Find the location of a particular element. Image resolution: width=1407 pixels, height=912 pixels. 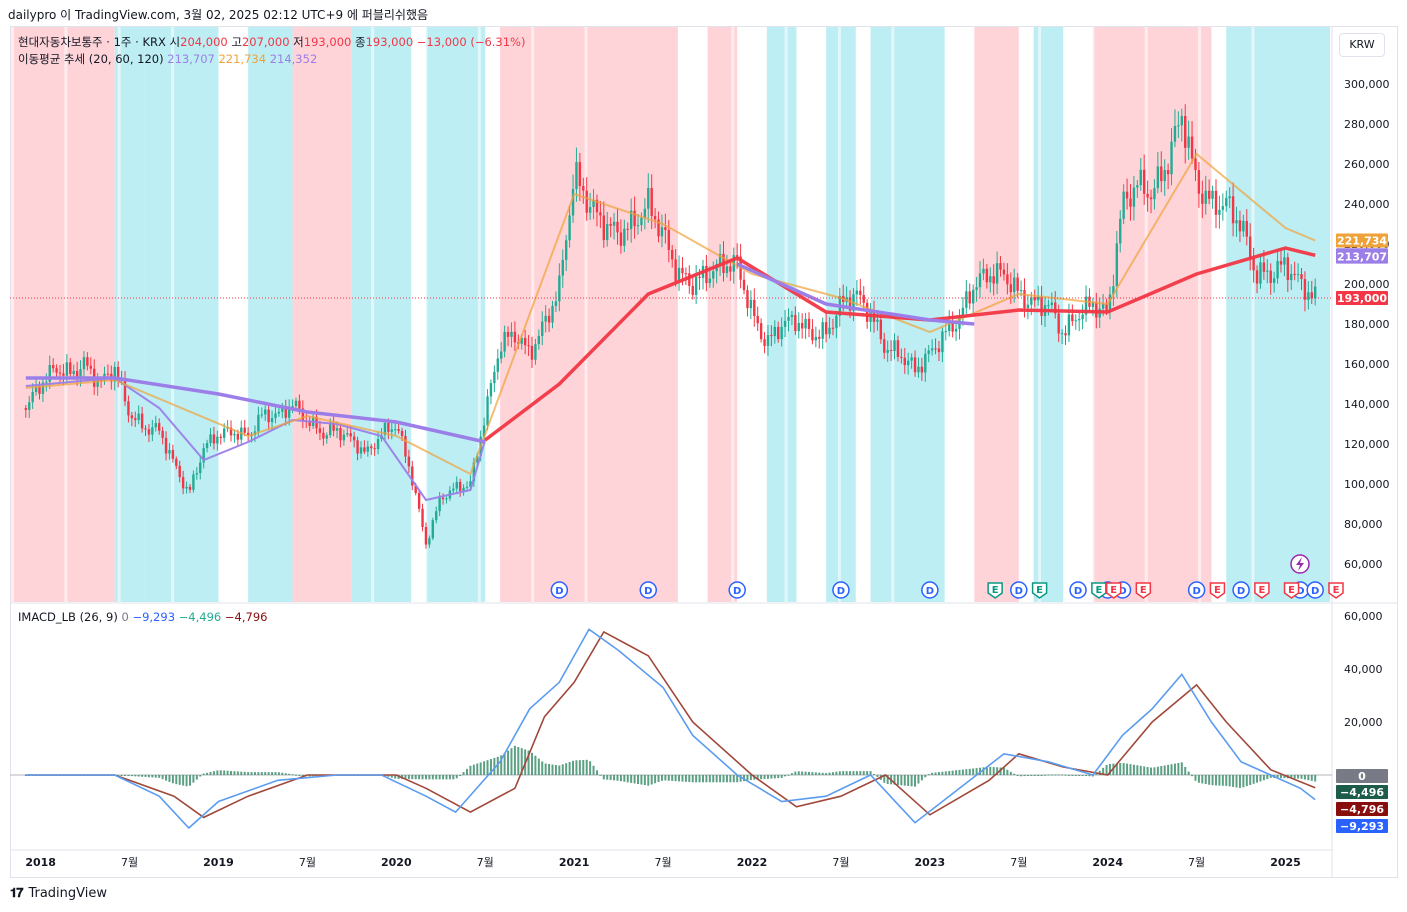

price-tick-label: 100,000 is located at coordinates (1367, 484).